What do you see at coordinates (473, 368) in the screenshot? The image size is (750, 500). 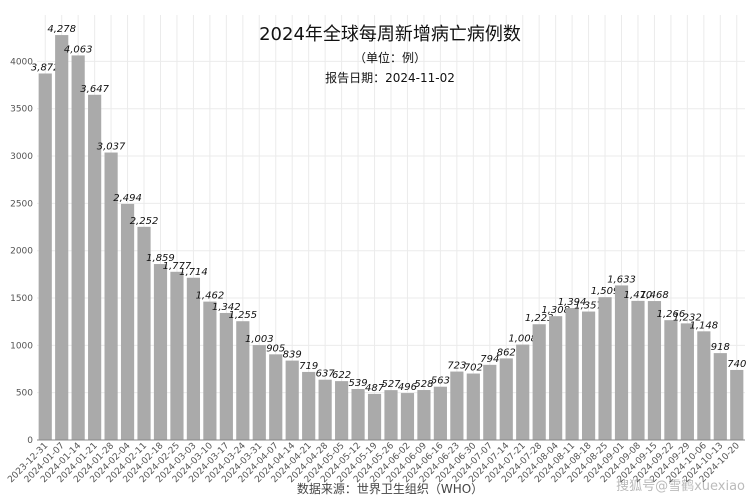 I see `value-label: 702` at bounding box center [473, 368].